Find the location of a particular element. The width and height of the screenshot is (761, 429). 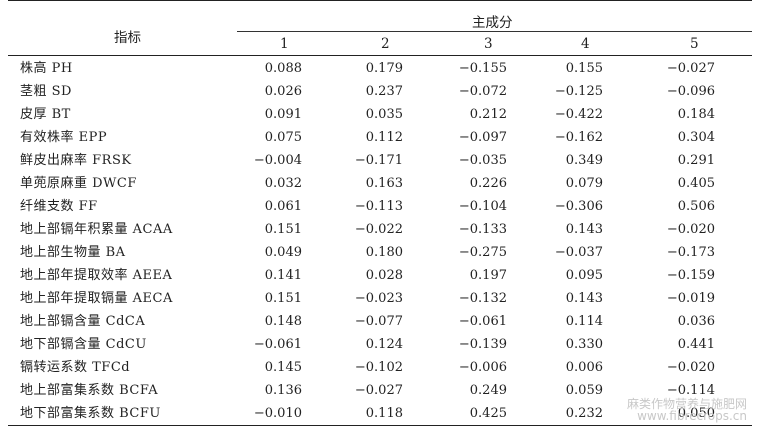

header-component-3: 3 is located at coordinates (488, 44).